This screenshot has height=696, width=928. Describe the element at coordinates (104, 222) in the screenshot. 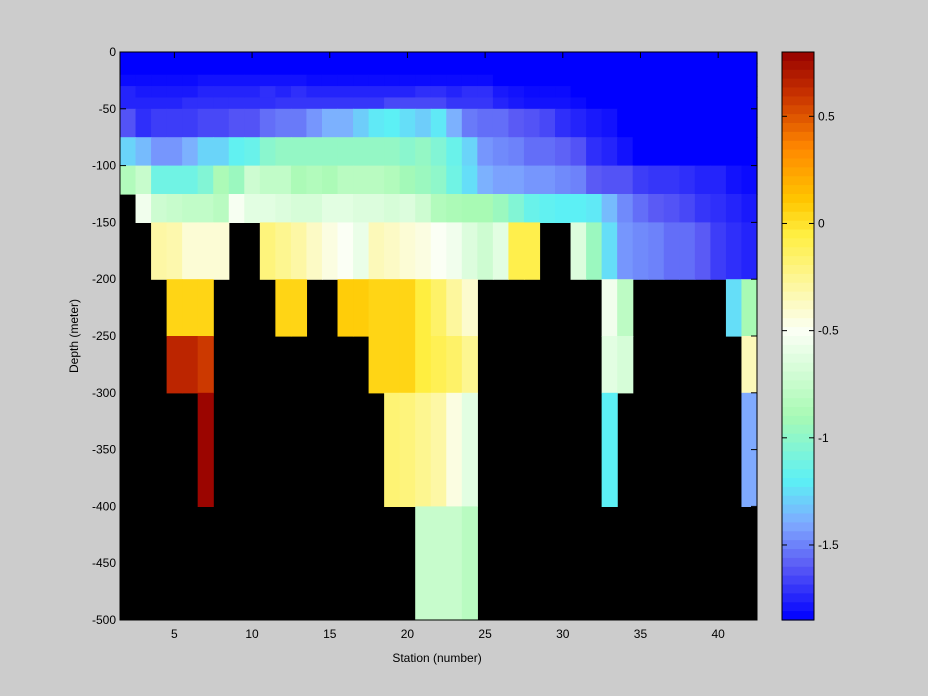

I see `y-tick-label: -150` at that location.